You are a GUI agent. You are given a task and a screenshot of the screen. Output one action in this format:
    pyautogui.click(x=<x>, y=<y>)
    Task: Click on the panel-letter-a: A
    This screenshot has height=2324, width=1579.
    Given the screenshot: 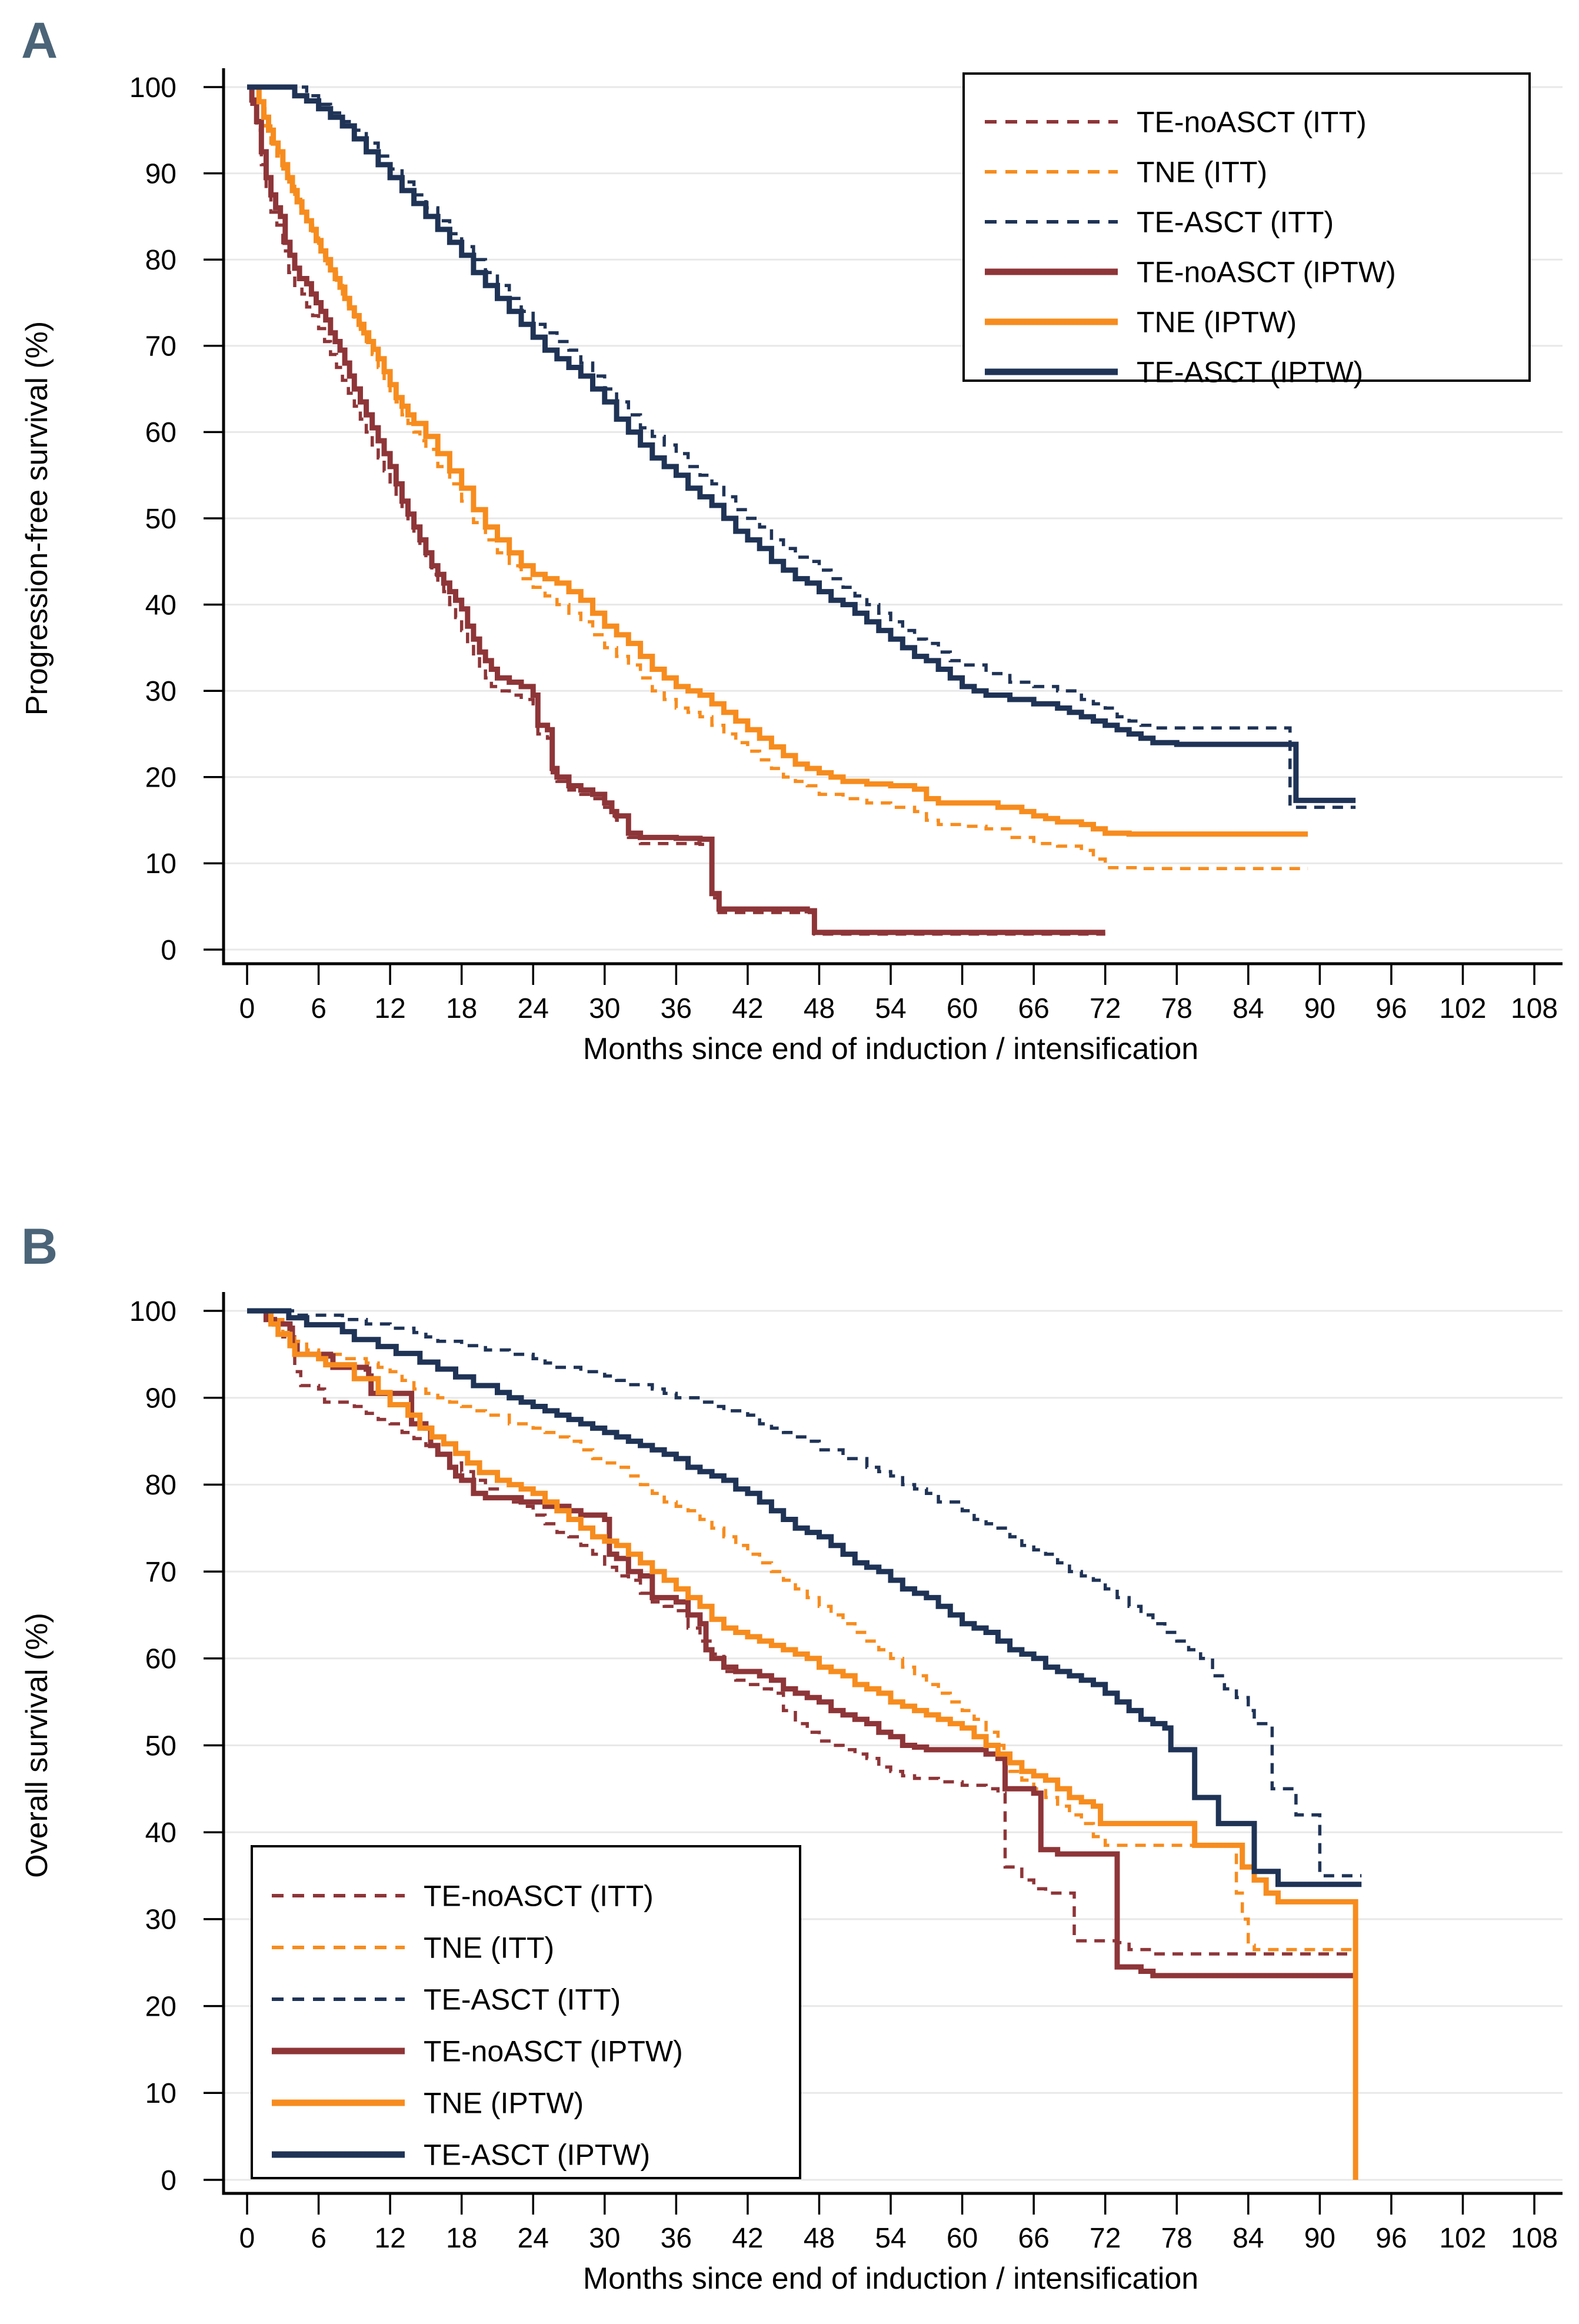 What is the action you would take?
    pyautogui.click(x=40, y=41)
    